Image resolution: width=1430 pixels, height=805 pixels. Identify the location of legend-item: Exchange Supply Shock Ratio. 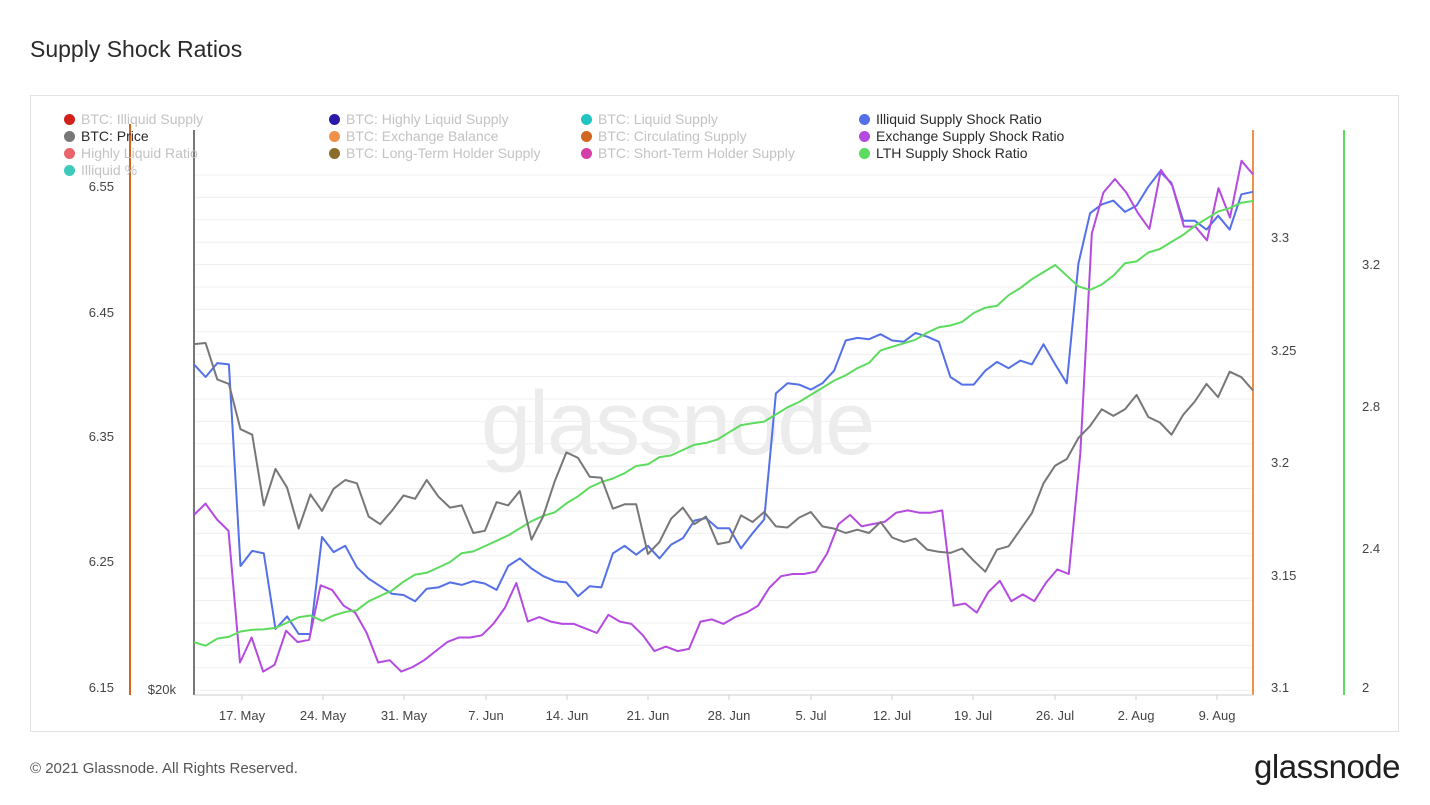
(961, 136).